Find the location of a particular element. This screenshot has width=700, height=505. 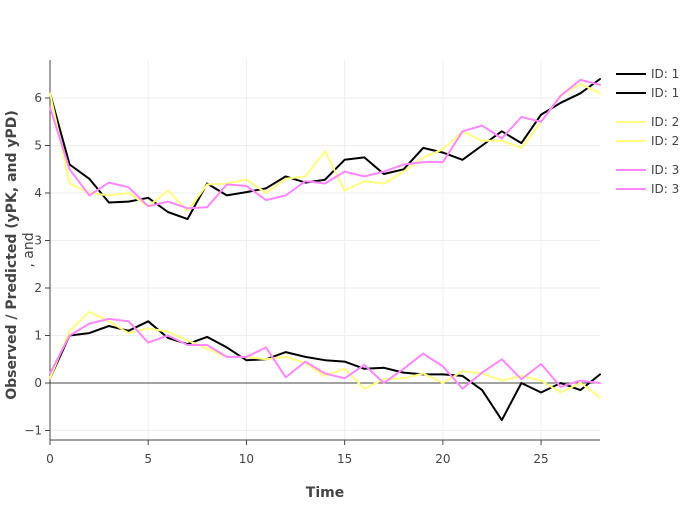

x-axis-title: Time is located at coordinates (325, 492).